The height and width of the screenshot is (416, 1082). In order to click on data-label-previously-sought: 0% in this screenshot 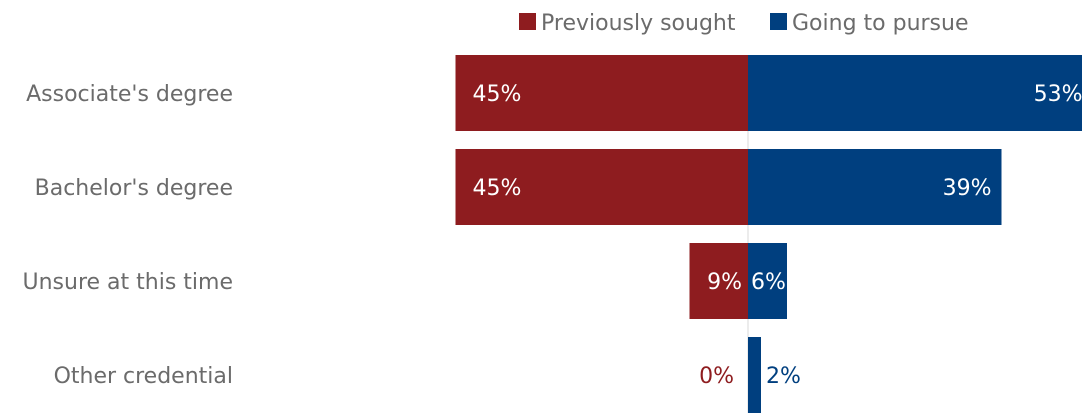, I will do `click(716, 376)`.